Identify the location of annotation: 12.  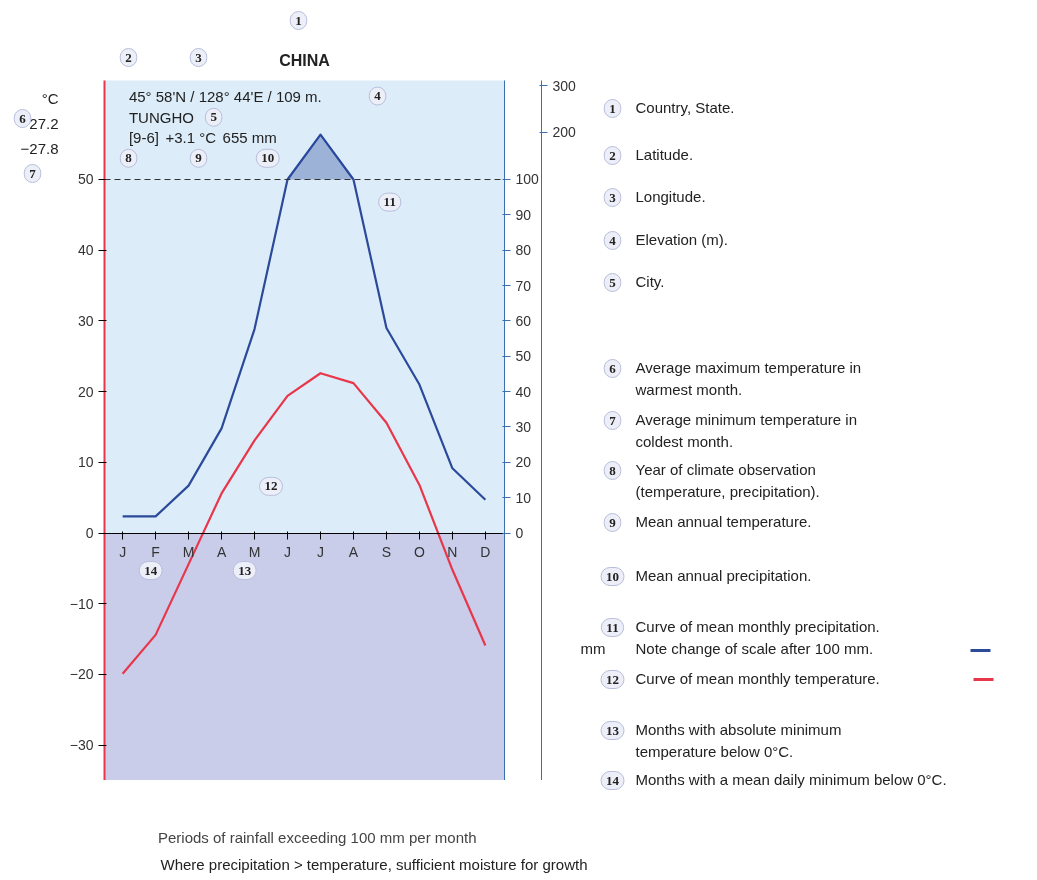
(271, 486).